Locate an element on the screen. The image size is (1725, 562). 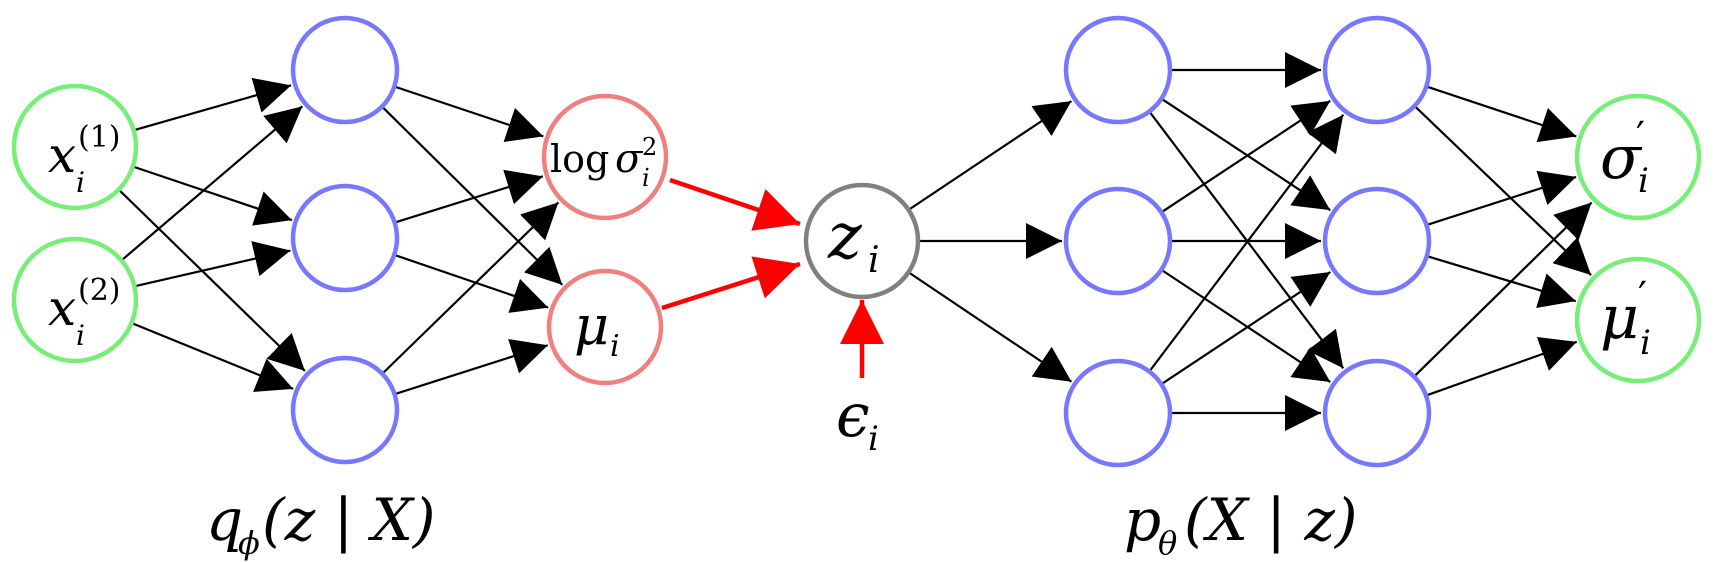
mean-label-sub: i is located at coordinates (615, 346).